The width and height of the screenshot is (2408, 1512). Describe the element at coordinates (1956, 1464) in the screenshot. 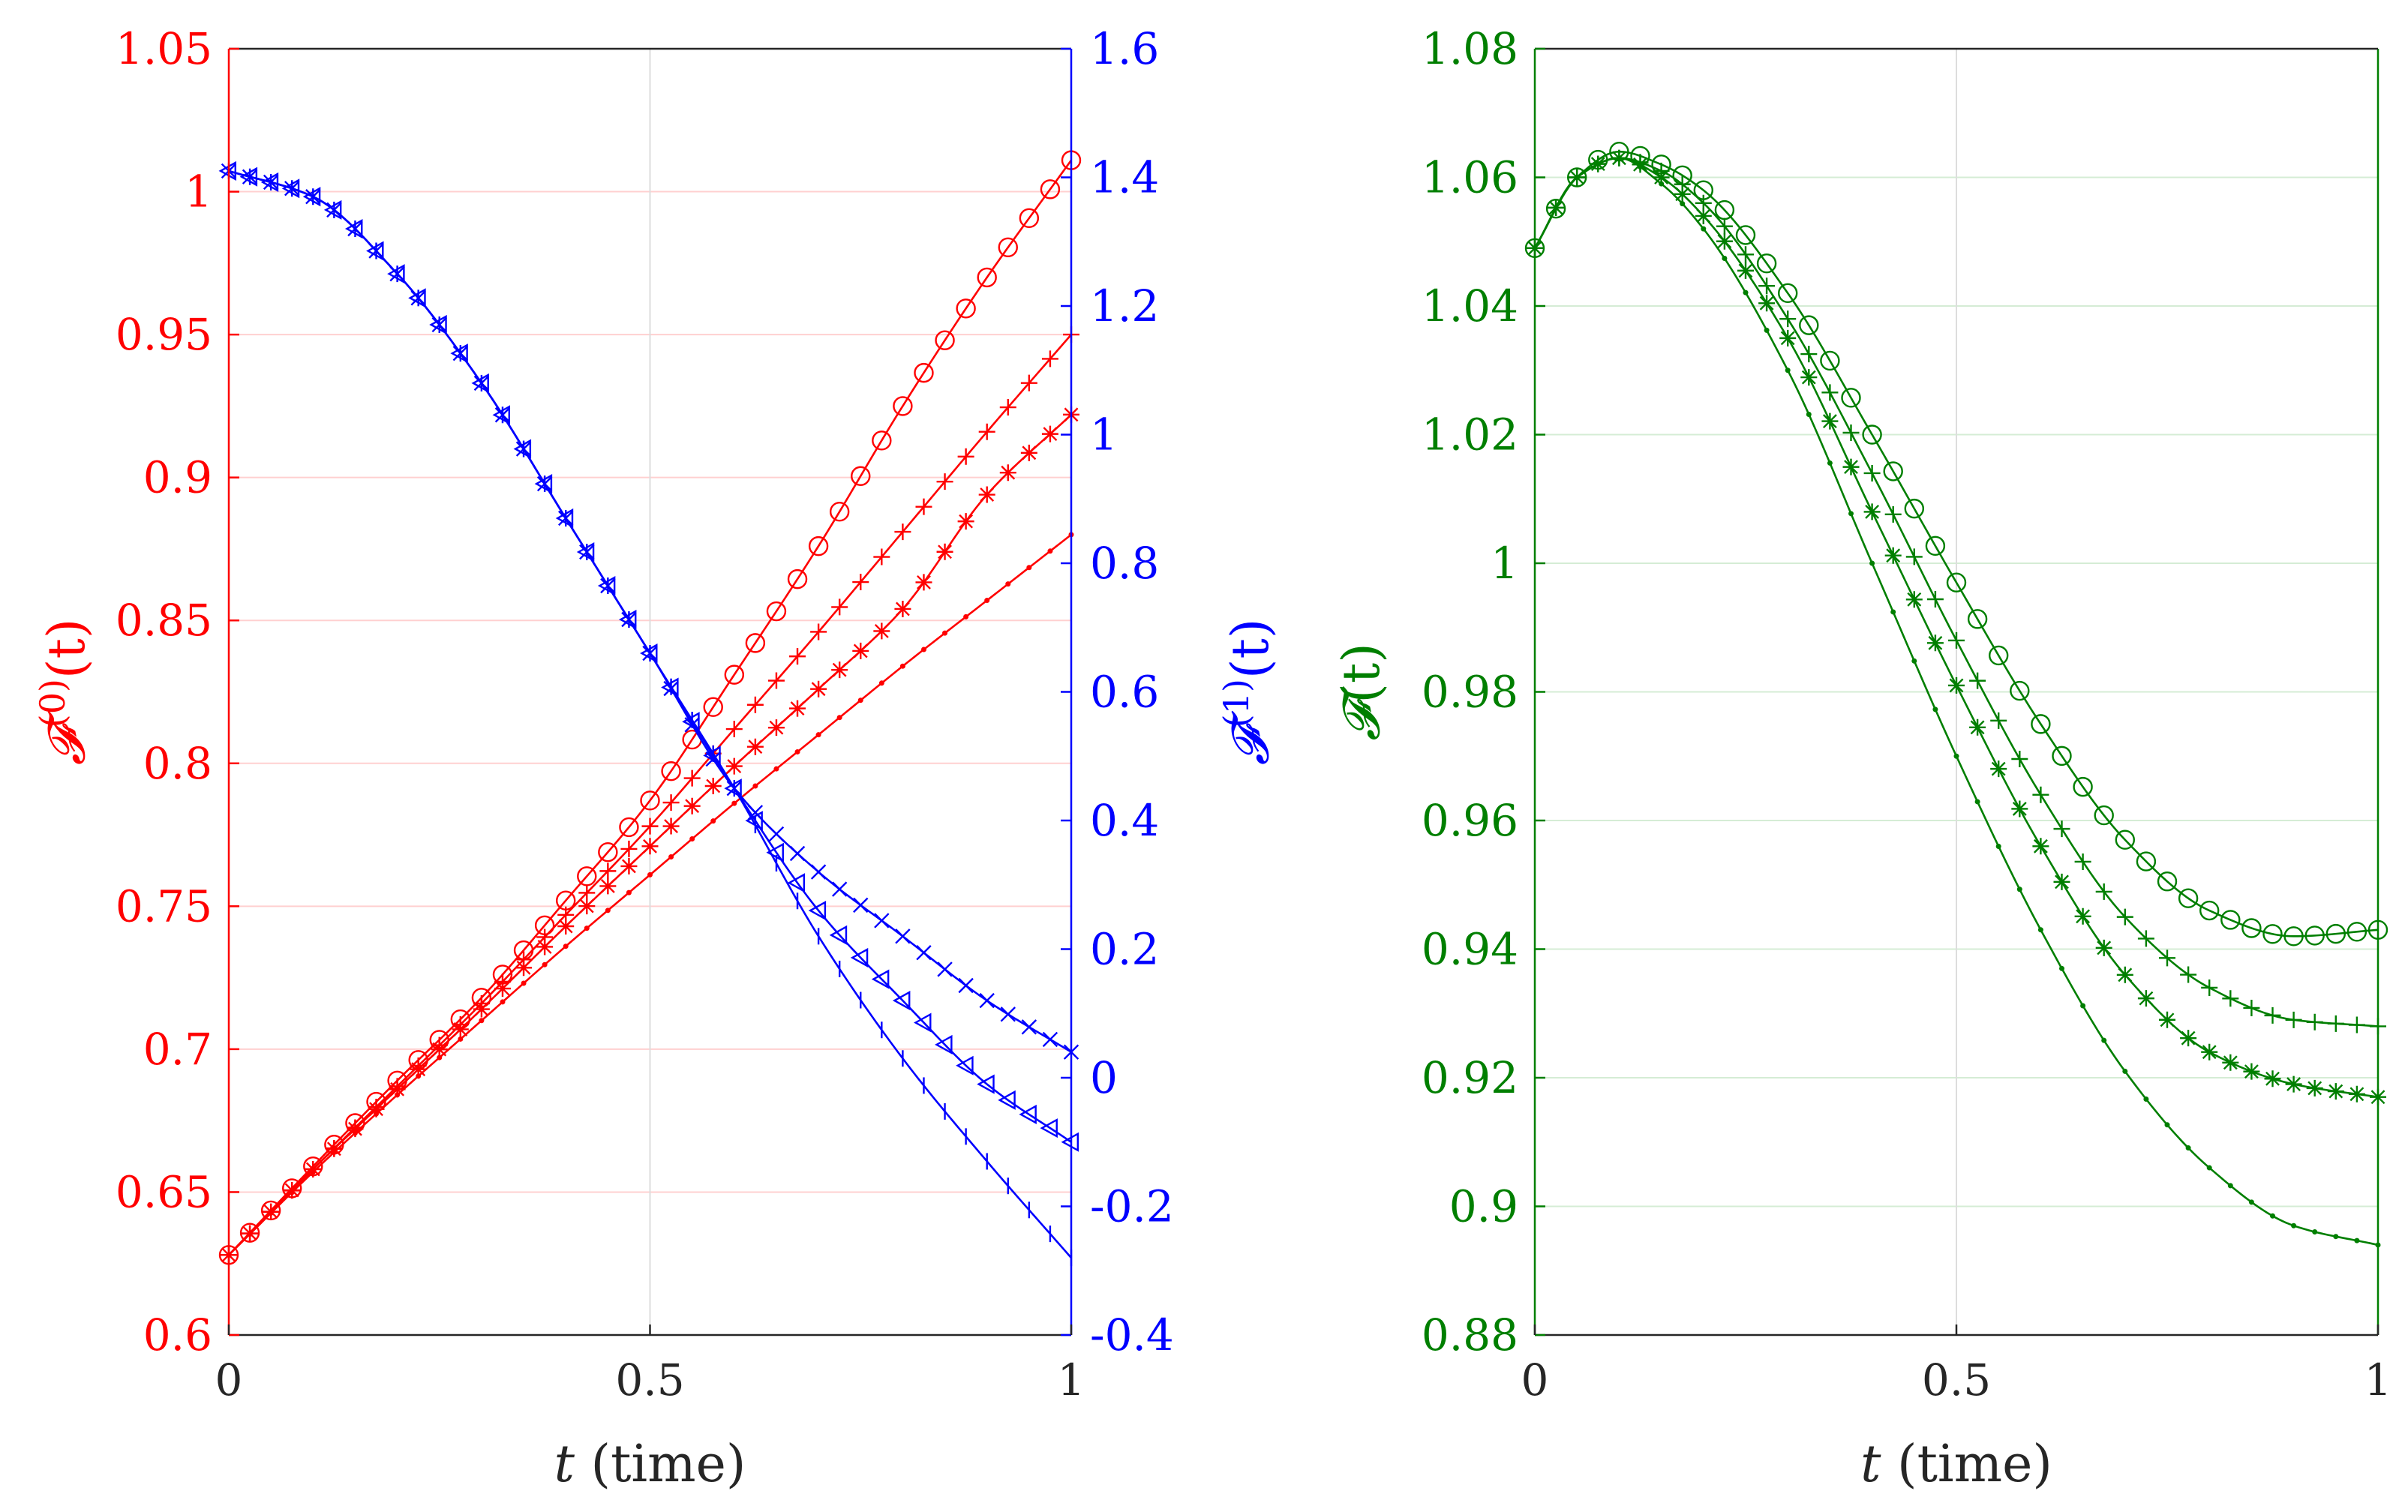

I see `x-axis-label: t (time)` at that location.